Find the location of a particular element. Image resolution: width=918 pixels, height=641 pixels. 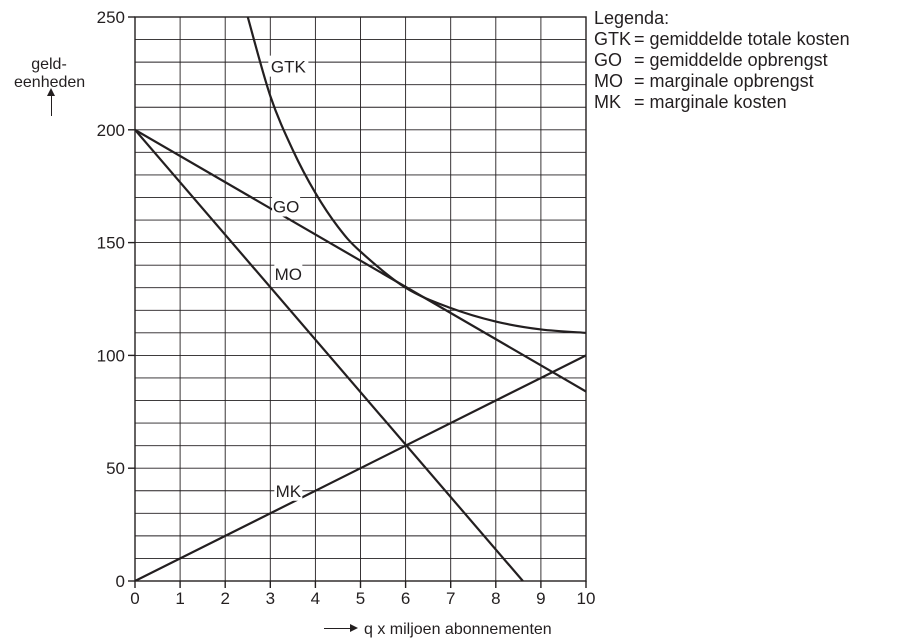

y-tick-label: 250 is located at coordinates (111, 17).